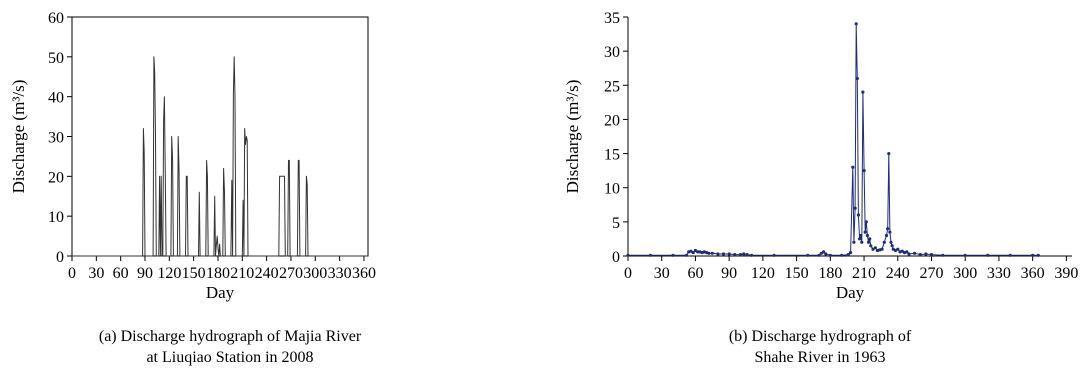 The image size is (1085, 372). I want to click on y-tick-label: 25, so click(612, 86).